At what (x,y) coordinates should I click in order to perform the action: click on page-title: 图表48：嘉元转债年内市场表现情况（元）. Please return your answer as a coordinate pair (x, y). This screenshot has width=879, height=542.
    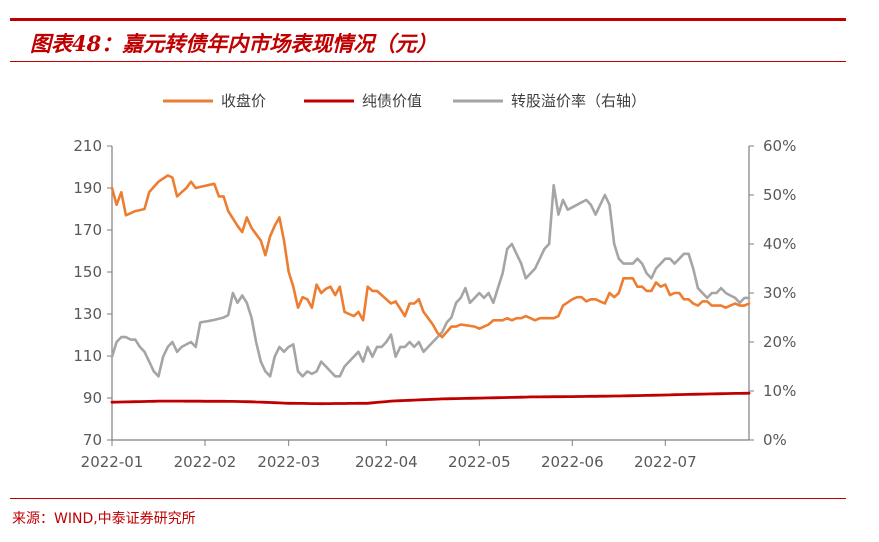
    Looking at the image, I should click on (234, 43).